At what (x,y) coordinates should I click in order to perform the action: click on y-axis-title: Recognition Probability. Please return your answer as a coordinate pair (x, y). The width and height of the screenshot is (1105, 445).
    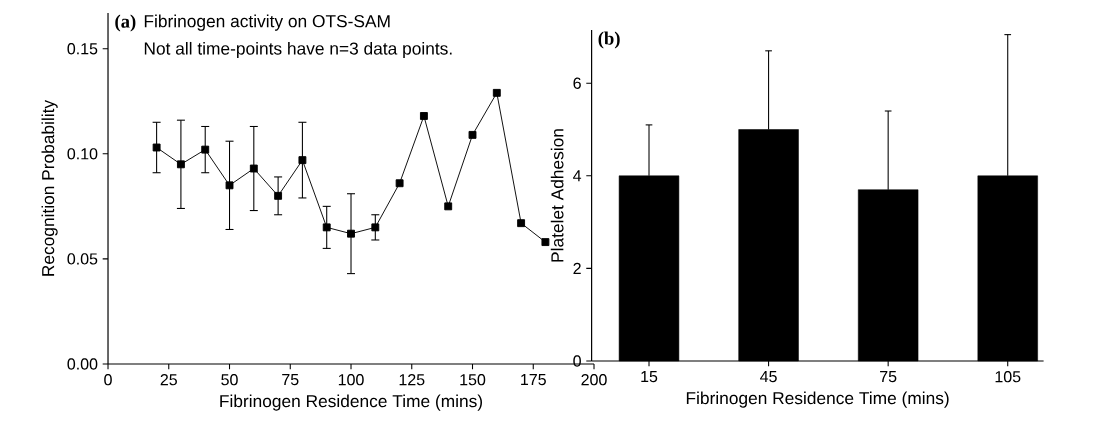
    Looking at the image, I should click on (49, 187).